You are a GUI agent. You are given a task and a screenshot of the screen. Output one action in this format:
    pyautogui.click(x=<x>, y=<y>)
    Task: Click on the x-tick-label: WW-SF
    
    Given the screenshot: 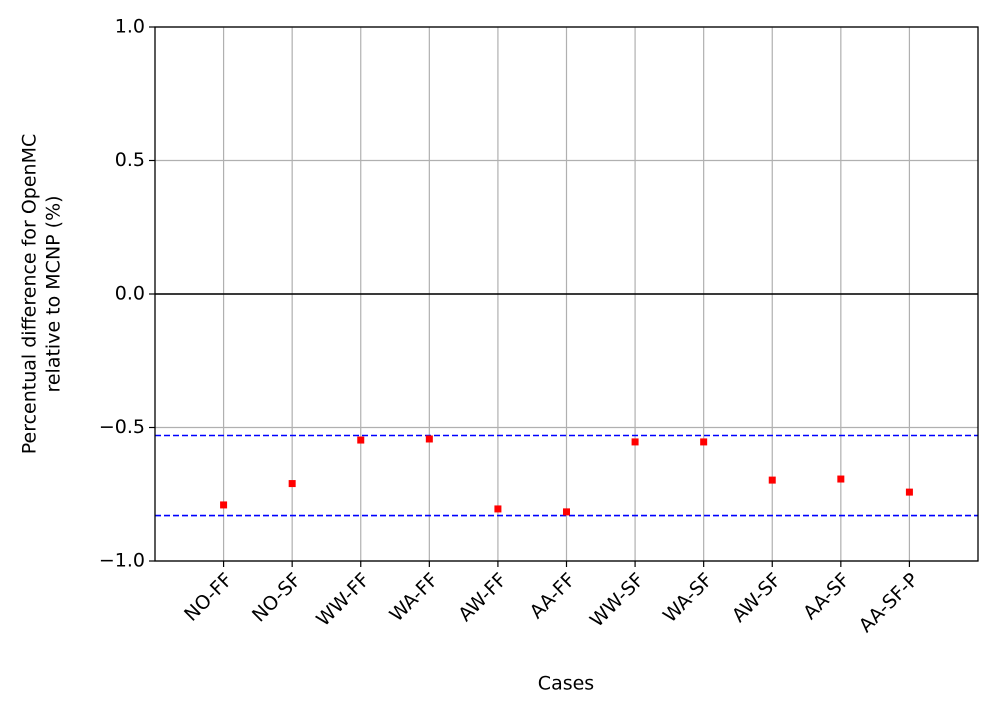 What is the action you would take?
    pyautogui.click(x=617, y=600)
    